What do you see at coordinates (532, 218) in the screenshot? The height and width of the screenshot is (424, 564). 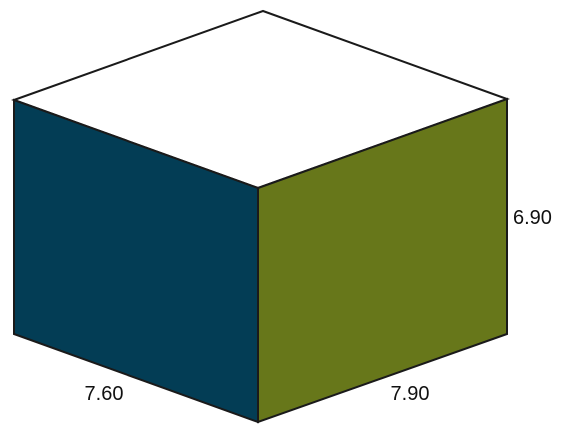 I see `height-label: 6.90` at bounding box center [532, 218].